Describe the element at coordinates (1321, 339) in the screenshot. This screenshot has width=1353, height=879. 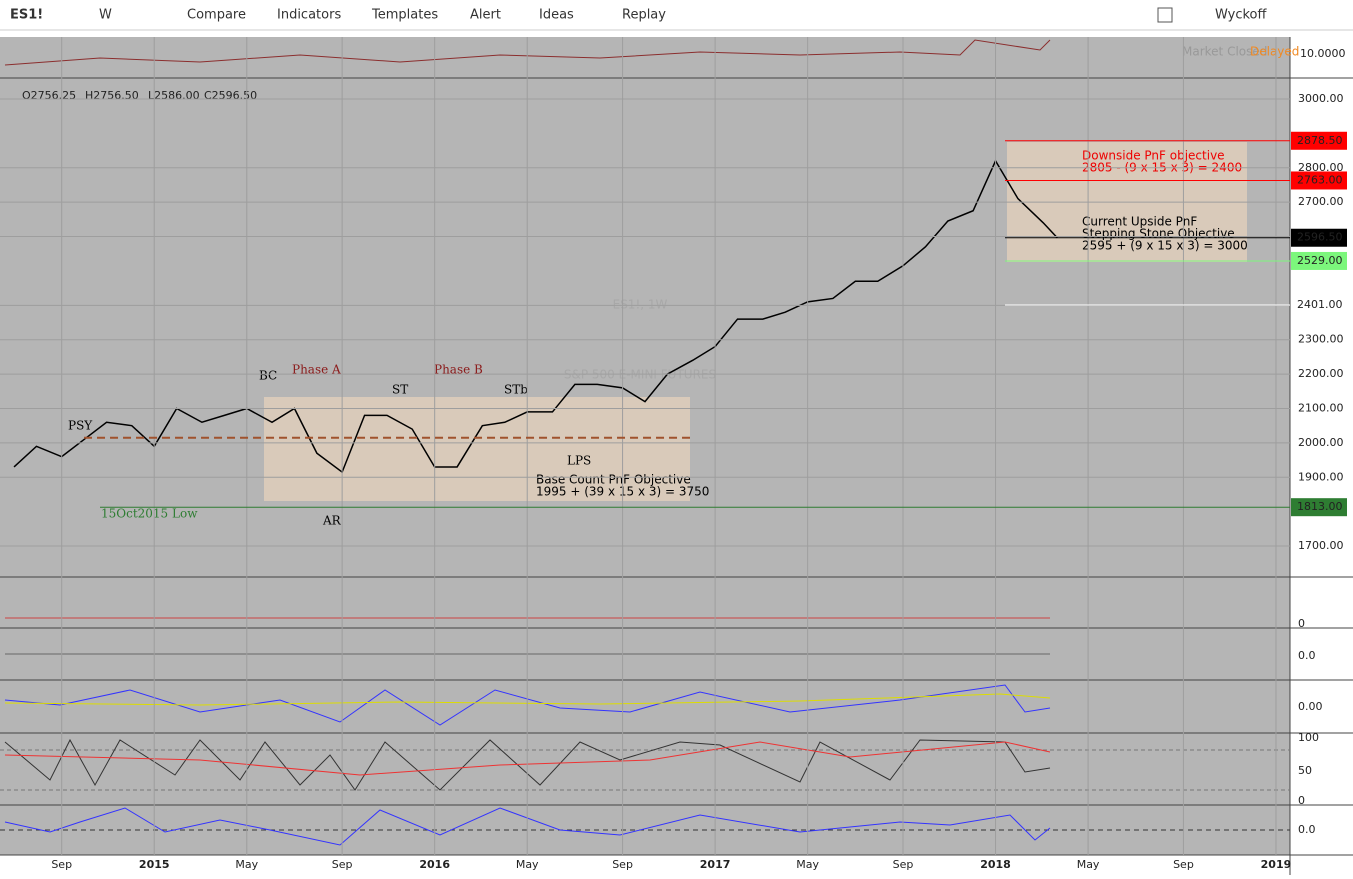
I see `y-tick-label: 2300.00` at that location.